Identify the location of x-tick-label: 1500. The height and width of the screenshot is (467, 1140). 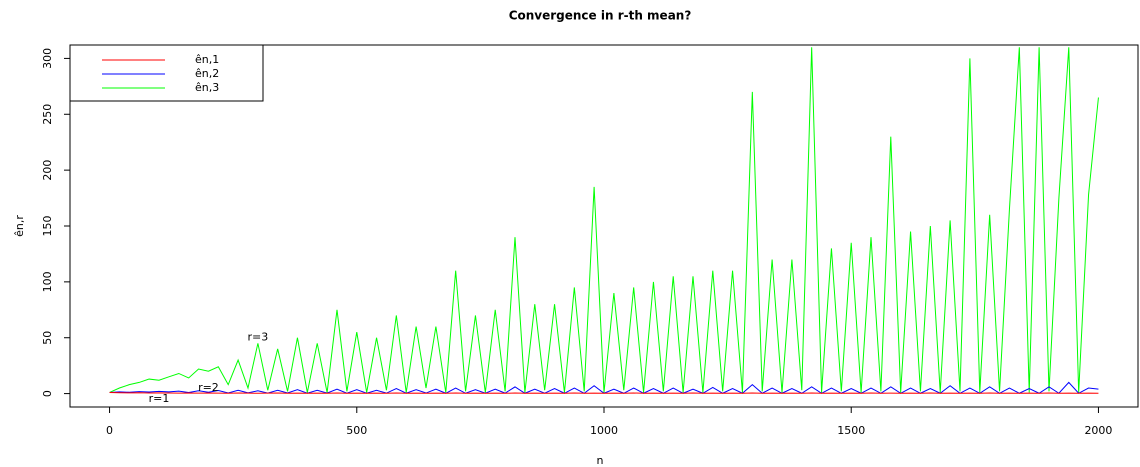
(851, 430).